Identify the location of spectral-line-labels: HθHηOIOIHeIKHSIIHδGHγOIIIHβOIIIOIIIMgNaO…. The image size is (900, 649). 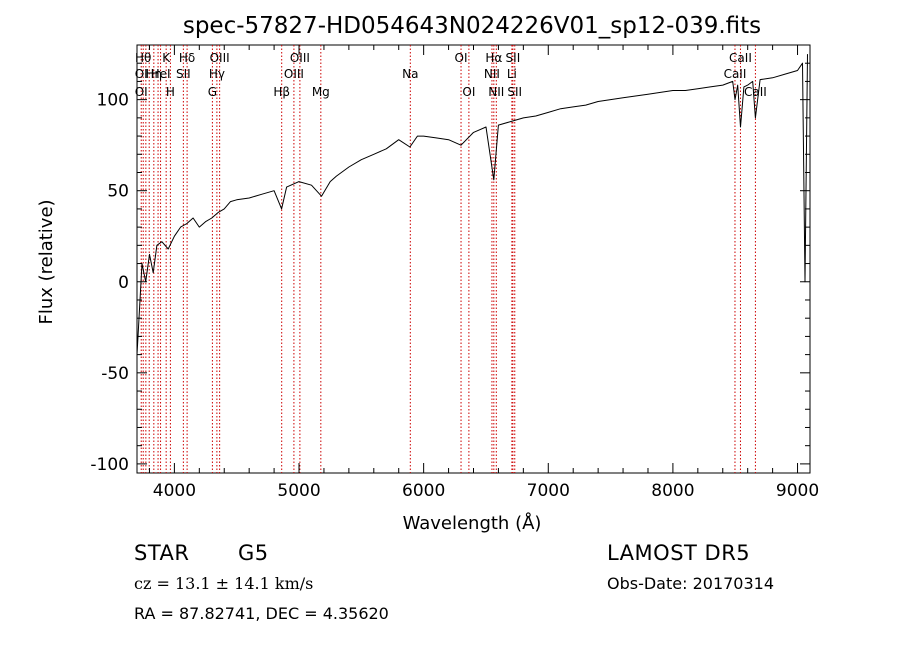
(451, 75).